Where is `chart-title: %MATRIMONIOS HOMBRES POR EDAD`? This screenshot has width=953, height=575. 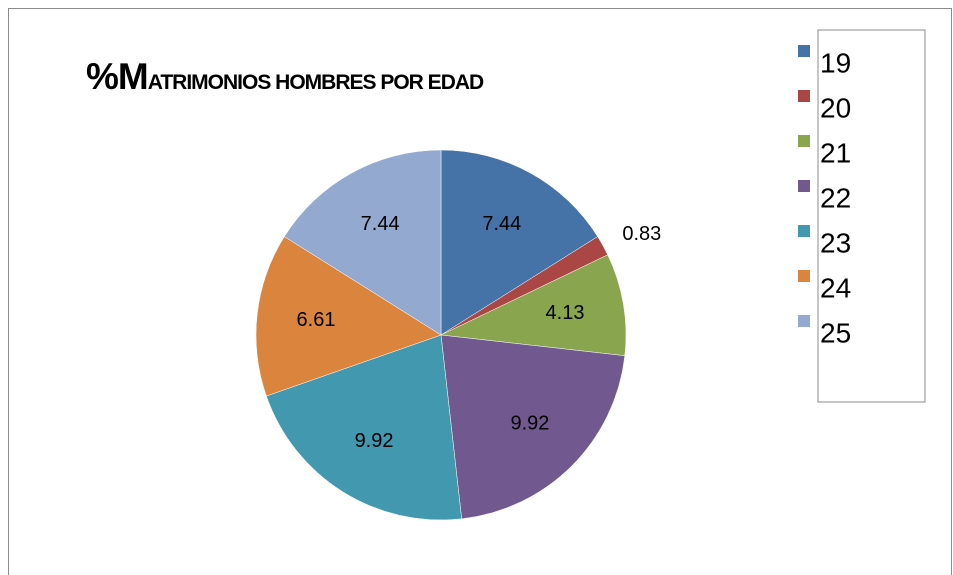
chart-title: %MATRIMONIOS HOMBRES POR EDAD is located at coordinates (285, 76).